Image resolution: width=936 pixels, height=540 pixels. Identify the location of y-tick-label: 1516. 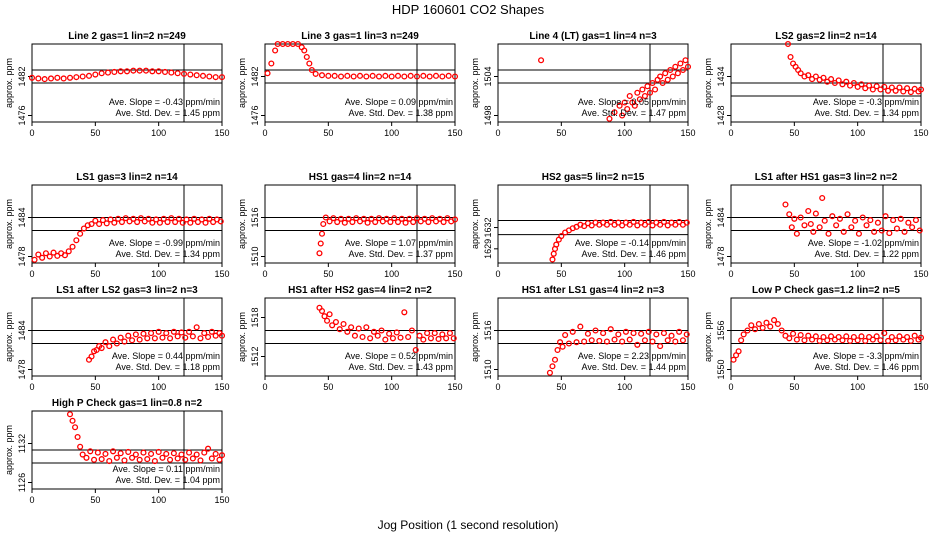
(488, 330).